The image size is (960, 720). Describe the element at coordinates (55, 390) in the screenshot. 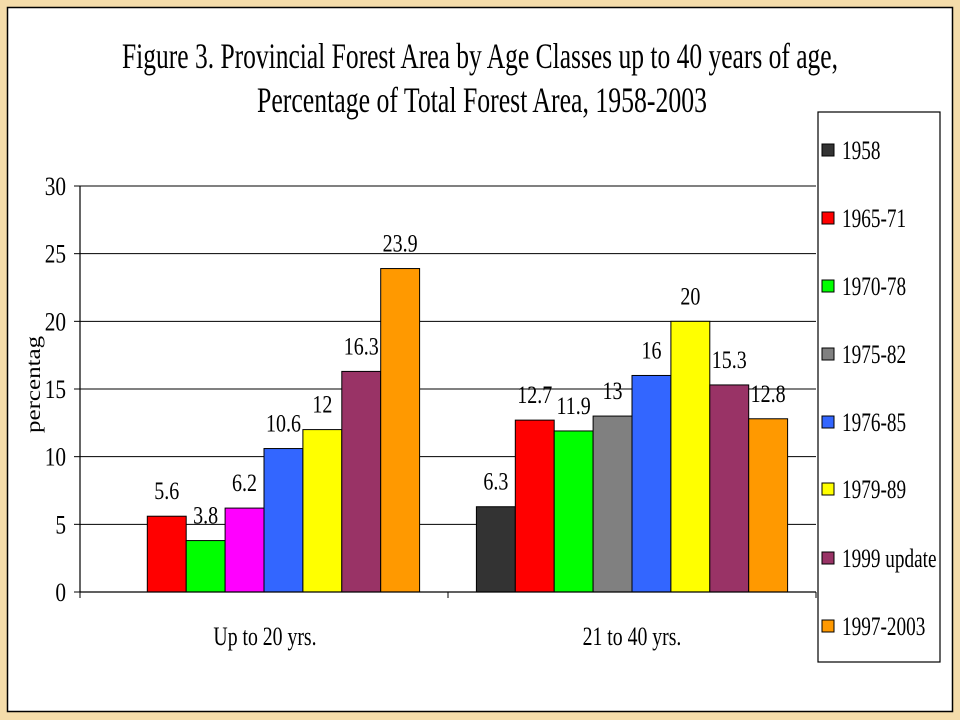

I see `y-tick-label: 15` at that location.